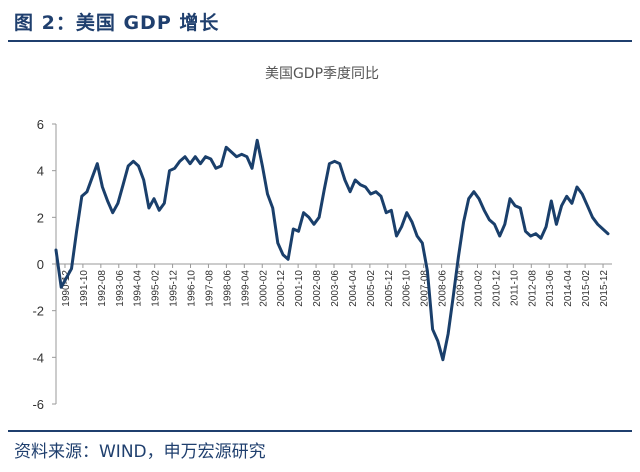 This screenshot has height=472, width=640. I want to click on y-axis-ticks: 6 4 2 0 -2 -4 -6, so click(44, 264).